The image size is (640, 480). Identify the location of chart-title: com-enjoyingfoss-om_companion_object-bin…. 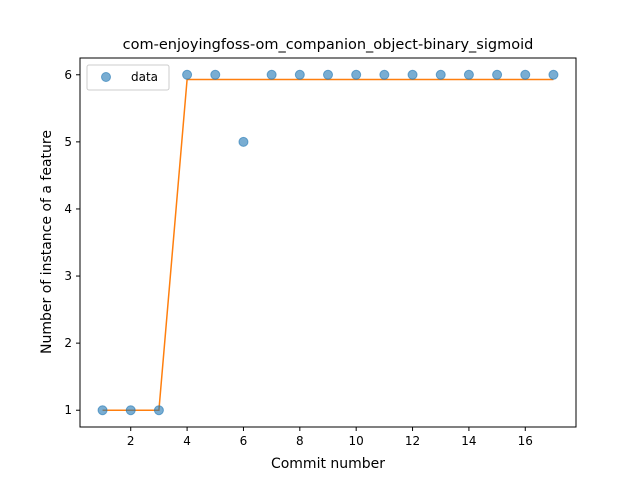
(328, 45).